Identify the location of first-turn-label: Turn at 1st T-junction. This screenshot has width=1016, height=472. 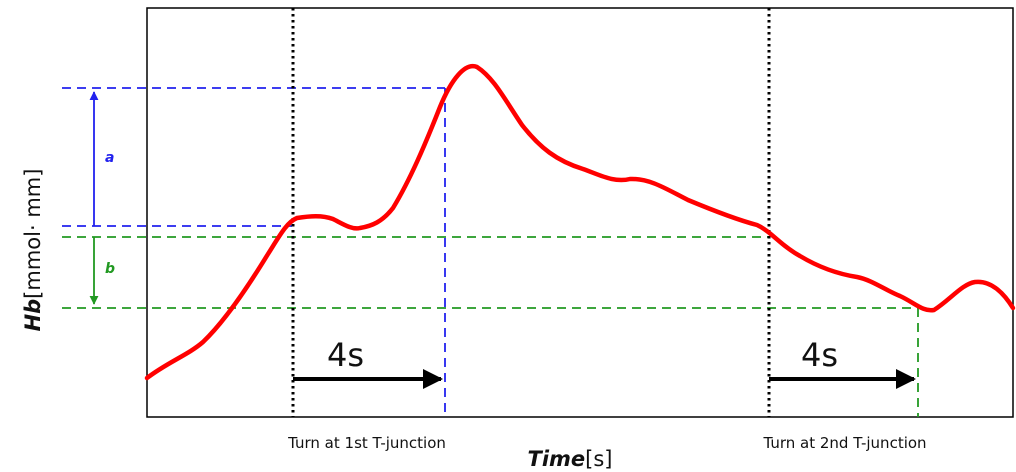
(366, 443).